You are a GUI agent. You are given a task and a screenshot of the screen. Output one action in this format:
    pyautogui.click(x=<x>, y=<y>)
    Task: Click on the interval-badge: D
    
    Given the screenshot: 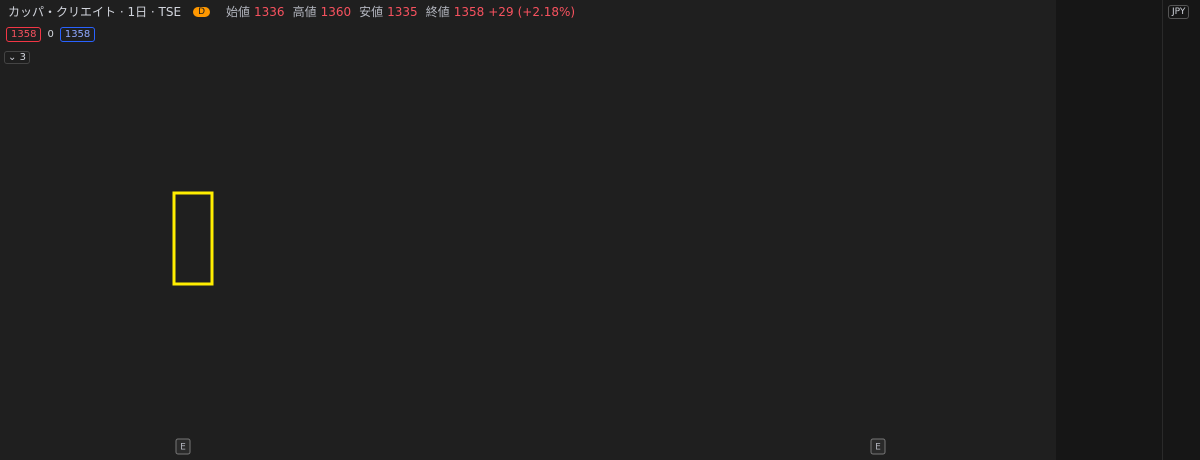 What is the action you would take?
    pyautogui.click(x=201, y=11)
    